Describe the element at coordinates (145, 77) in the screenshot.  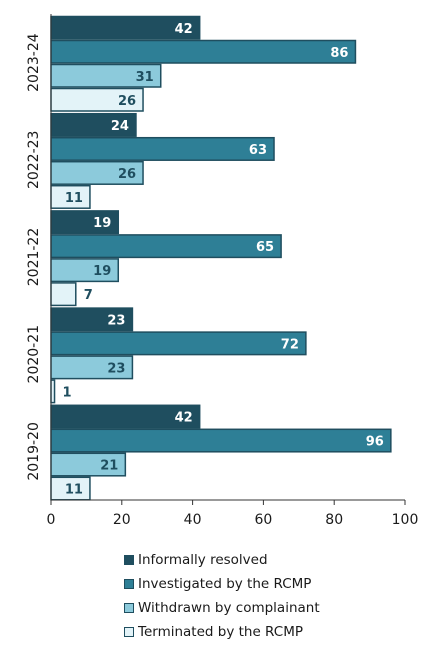
I see `data-label: 31` at that location.